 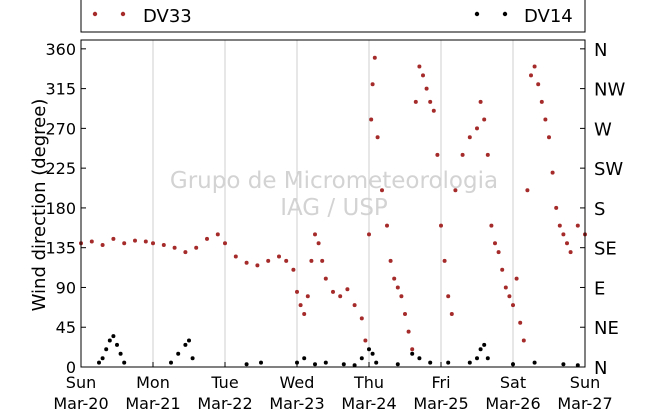 I want to click on y-tick-label: 135, so click(x=60, y=248).